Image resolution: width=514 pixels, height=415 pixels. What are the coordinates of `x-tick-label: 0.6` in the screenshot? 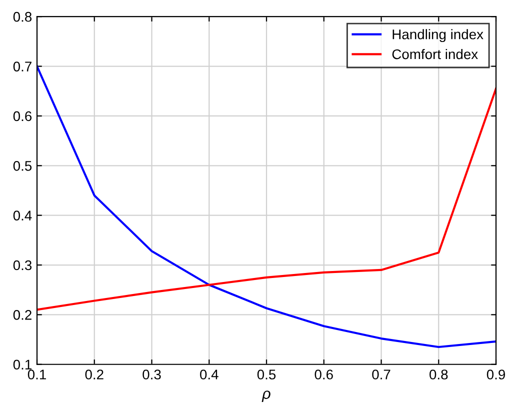 It's located at (323, 375).